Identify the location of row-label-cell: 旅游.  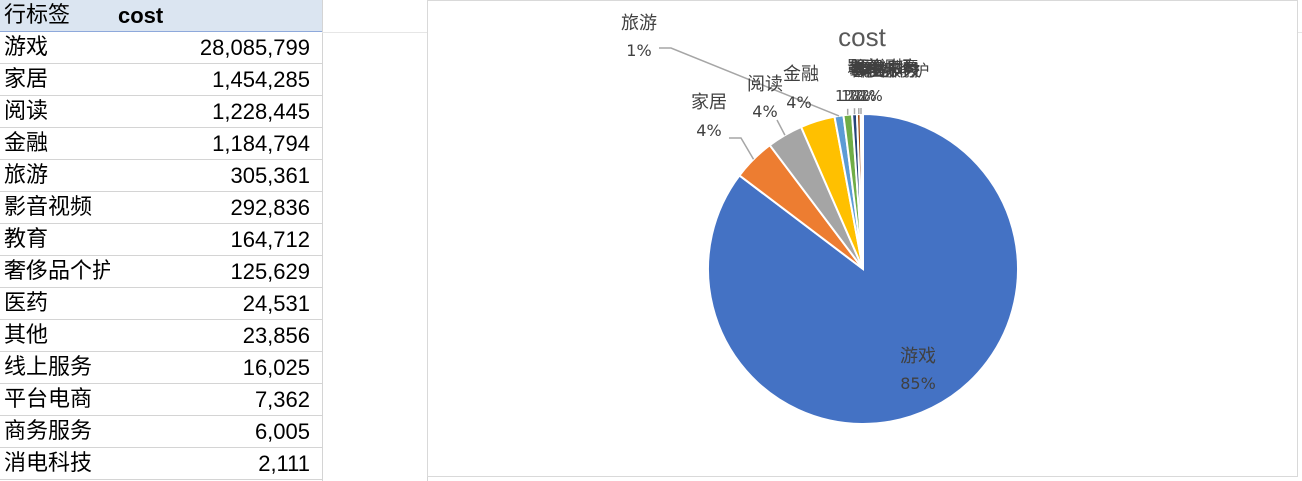
(26, 175).